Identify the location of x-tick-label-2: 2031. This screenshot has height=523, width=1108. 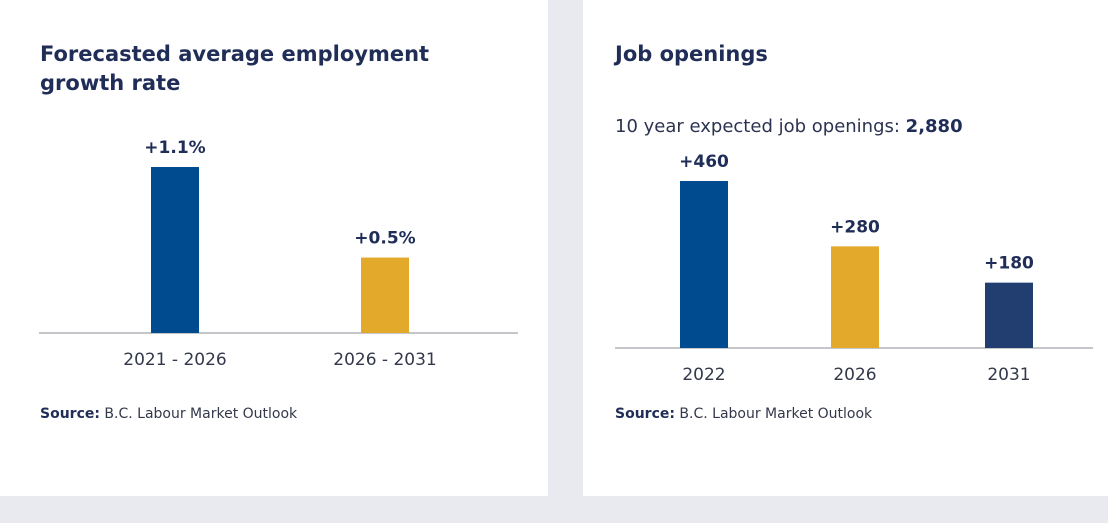
(1008, 375).